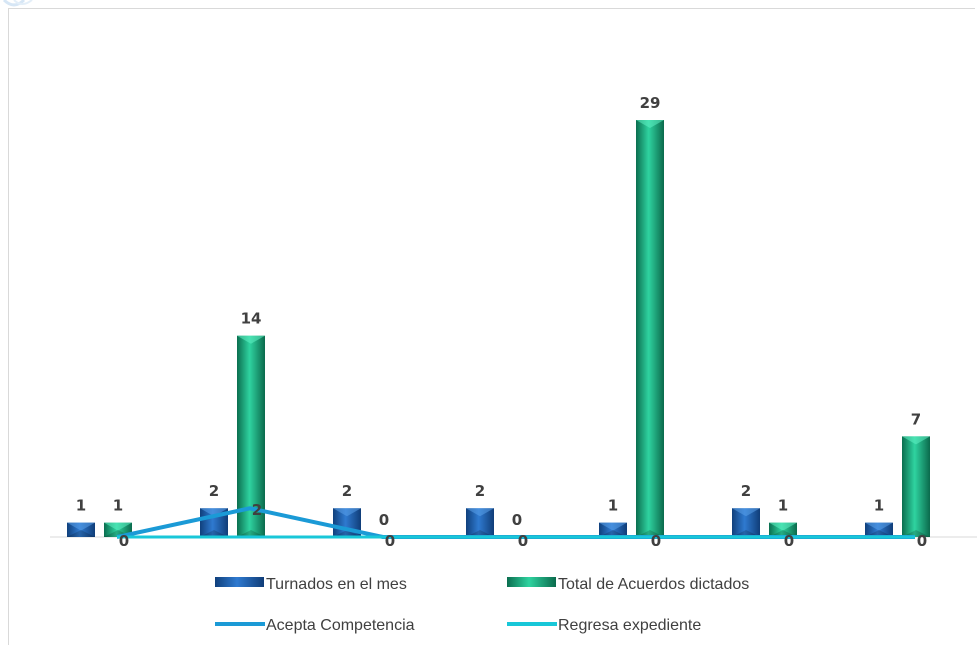 This screenshot has height=647, width=977. I want to click on data-label-turnados-5: 2, so click(746, 491).